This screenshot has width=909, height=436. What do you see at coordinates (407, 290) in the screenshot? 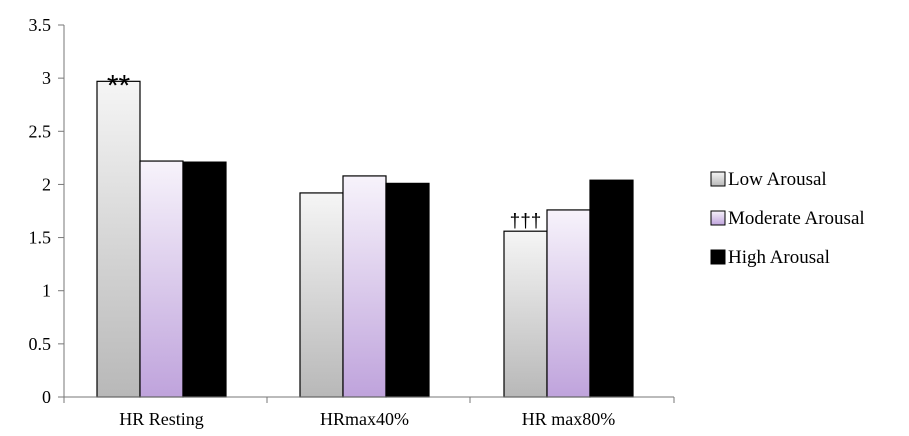
I see `bar-hrmax40-high-arousal` at bounding box center [407, 290].